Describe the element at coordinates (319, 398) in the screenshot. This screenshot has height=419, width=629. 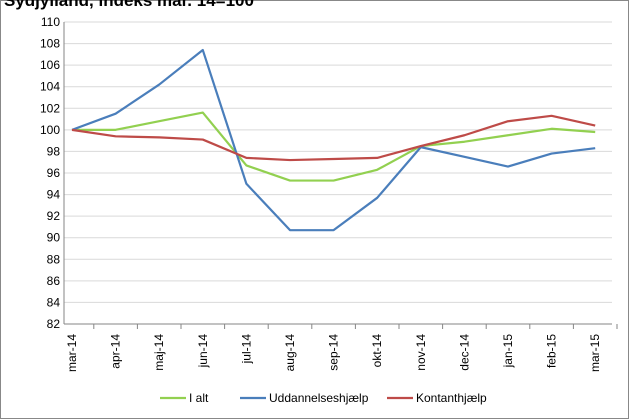
I see `legend-label: Uddannelseshjælp` at that location.